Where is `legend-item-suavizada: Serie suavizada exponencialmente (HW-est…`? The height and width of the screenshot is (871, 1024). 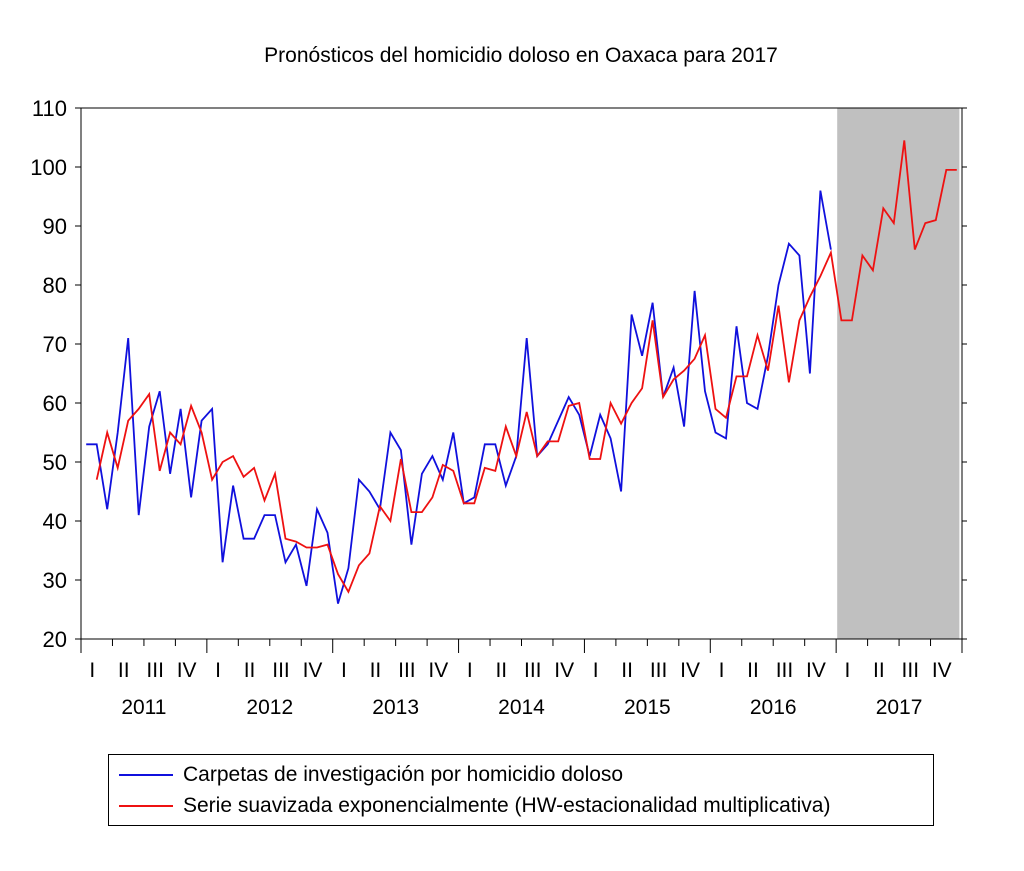 legend-item-suavizada: Serie suavizada exponencialmente (HW-est… is located at coordinates (474, 806).